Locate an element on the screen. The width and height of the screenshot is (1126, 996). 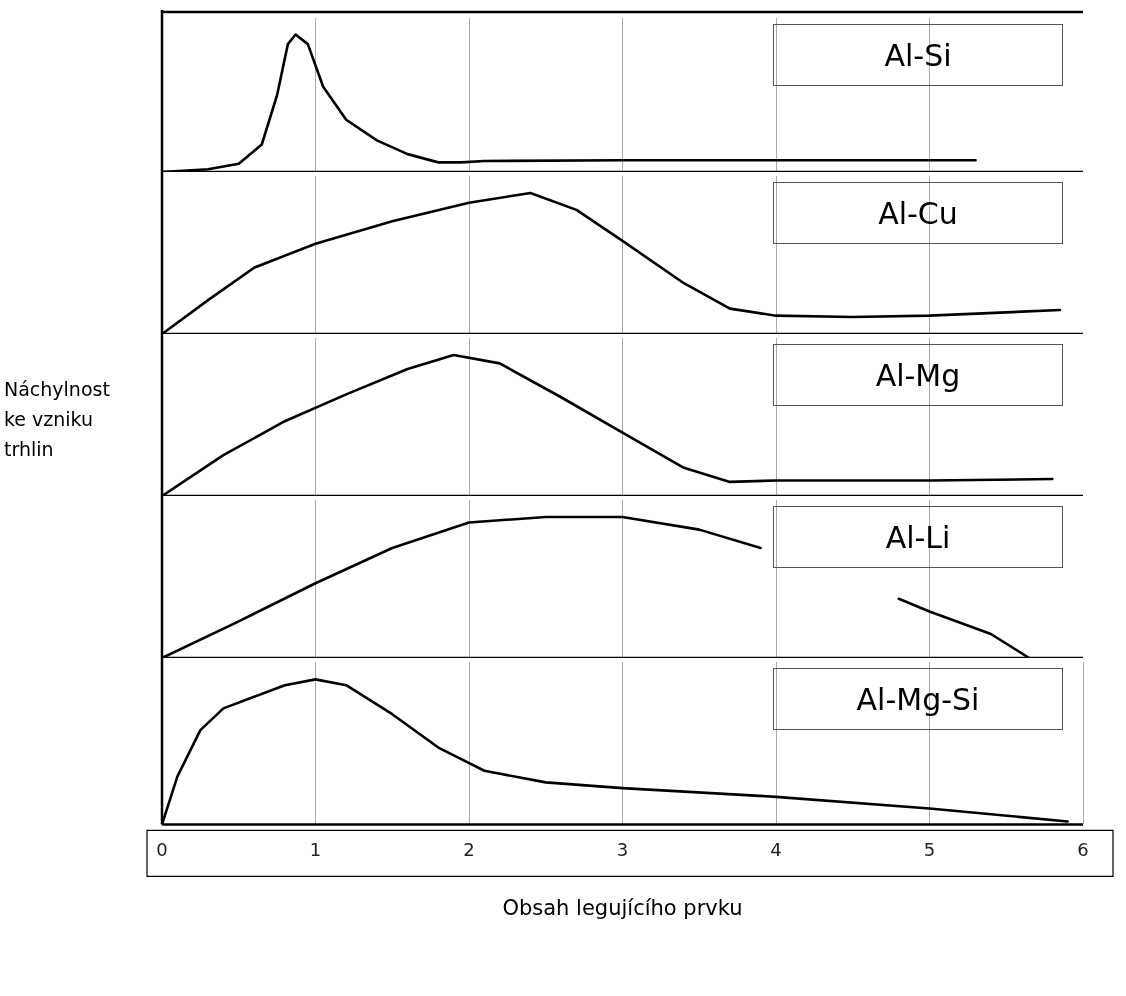
x-tick-label: 1 is located at coordinates (315, 849).